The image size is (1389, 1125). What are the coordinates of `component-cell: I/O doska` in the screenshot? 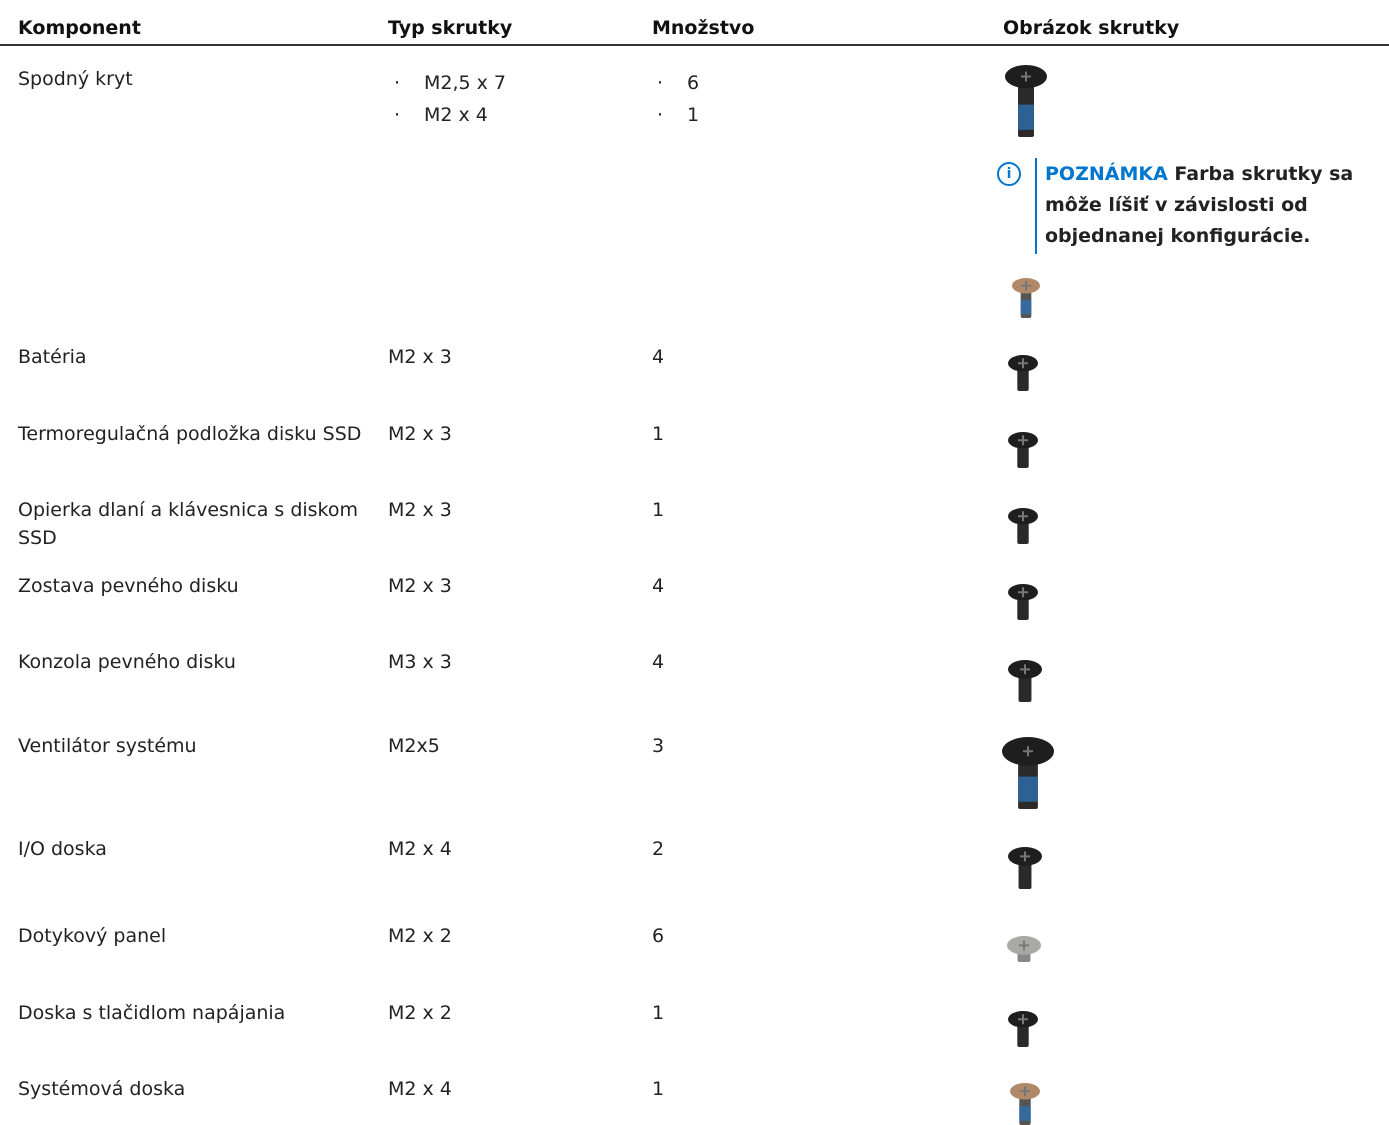 It's located at (62, 849).